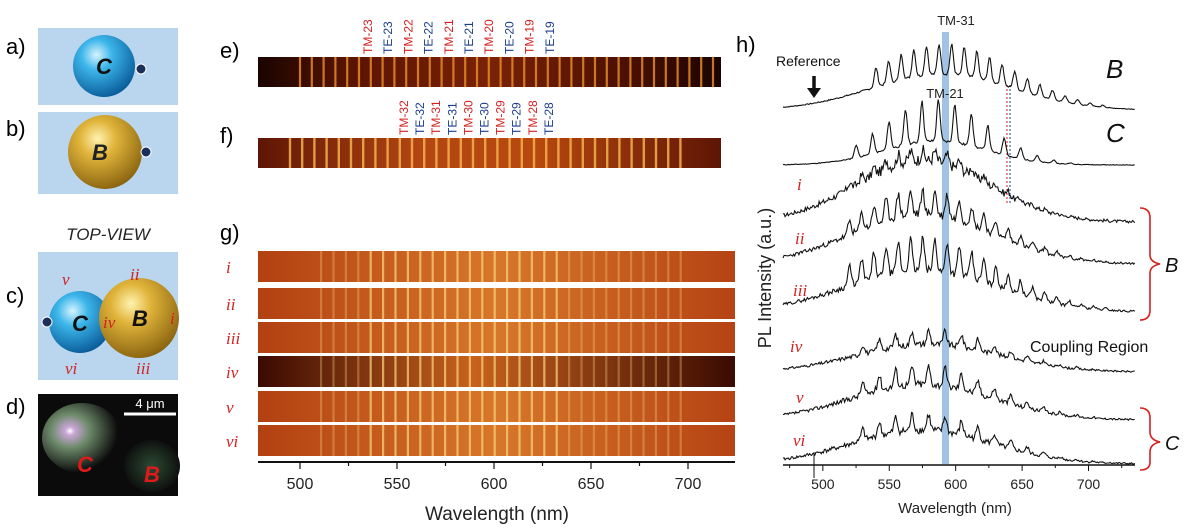 The image size is (1203, 529). What do you see at coordinates (231, 304) in the screenshot?
I see `row-label: ii` at bounding box center [231, 304].